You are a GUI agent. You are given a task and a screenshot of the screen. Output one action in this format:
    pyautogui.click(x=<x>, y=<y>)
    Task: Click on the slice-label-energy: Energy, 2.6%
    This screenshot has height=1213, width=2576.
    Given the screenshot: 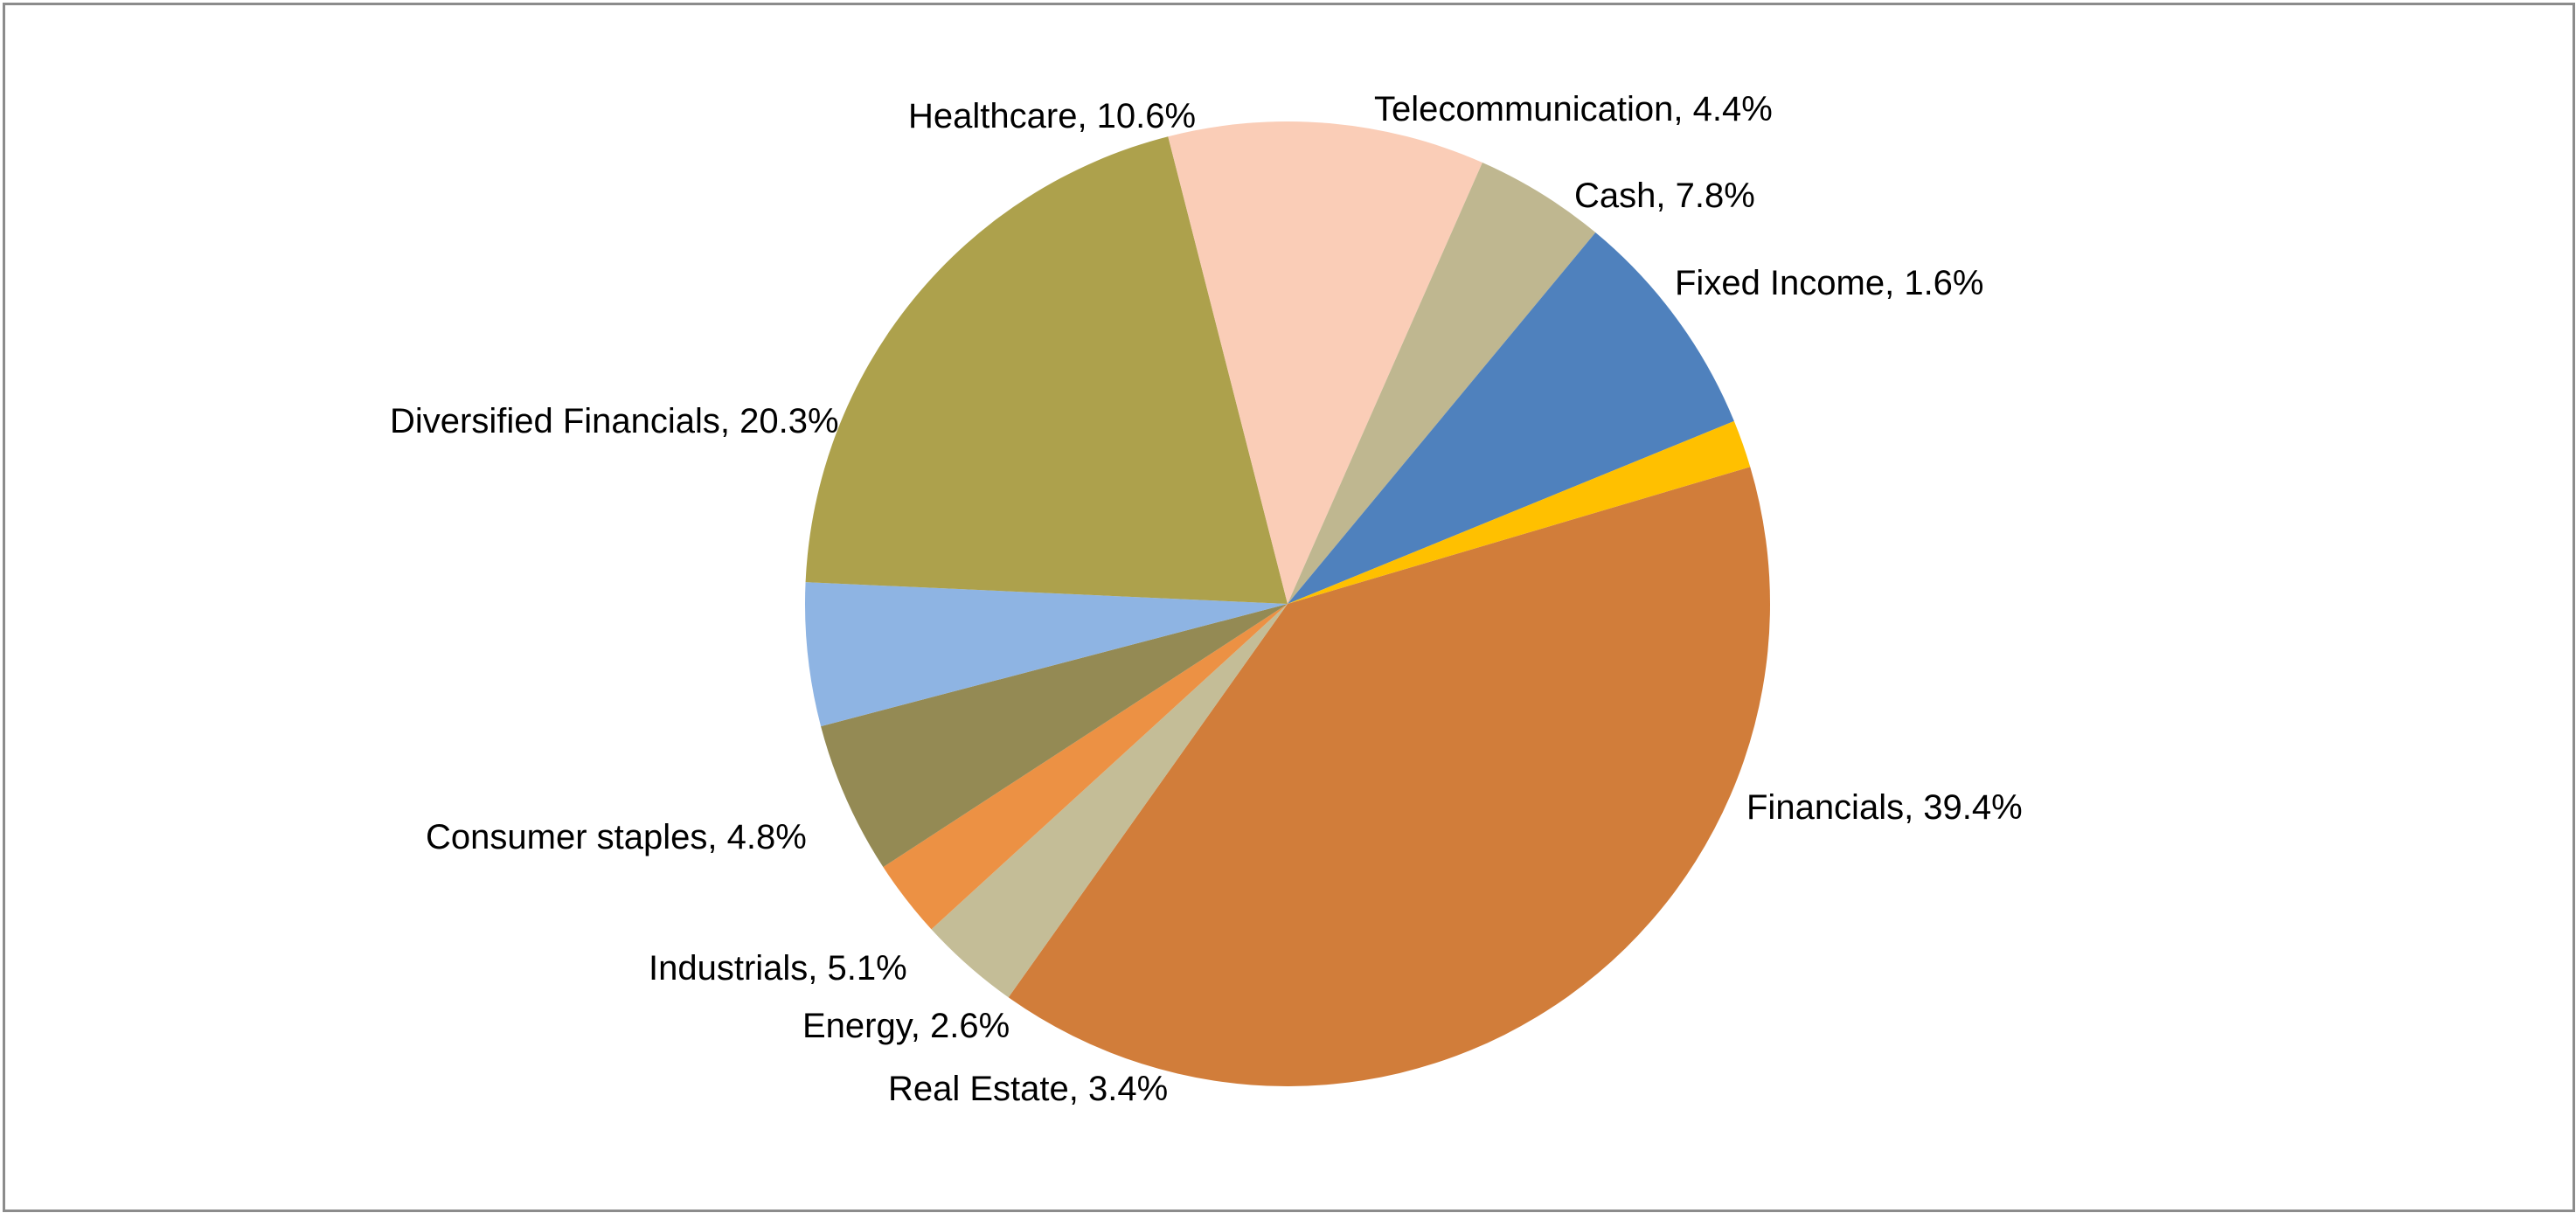 What is the action you would take?
    pyautogui.click(x=906, y=1026)
    